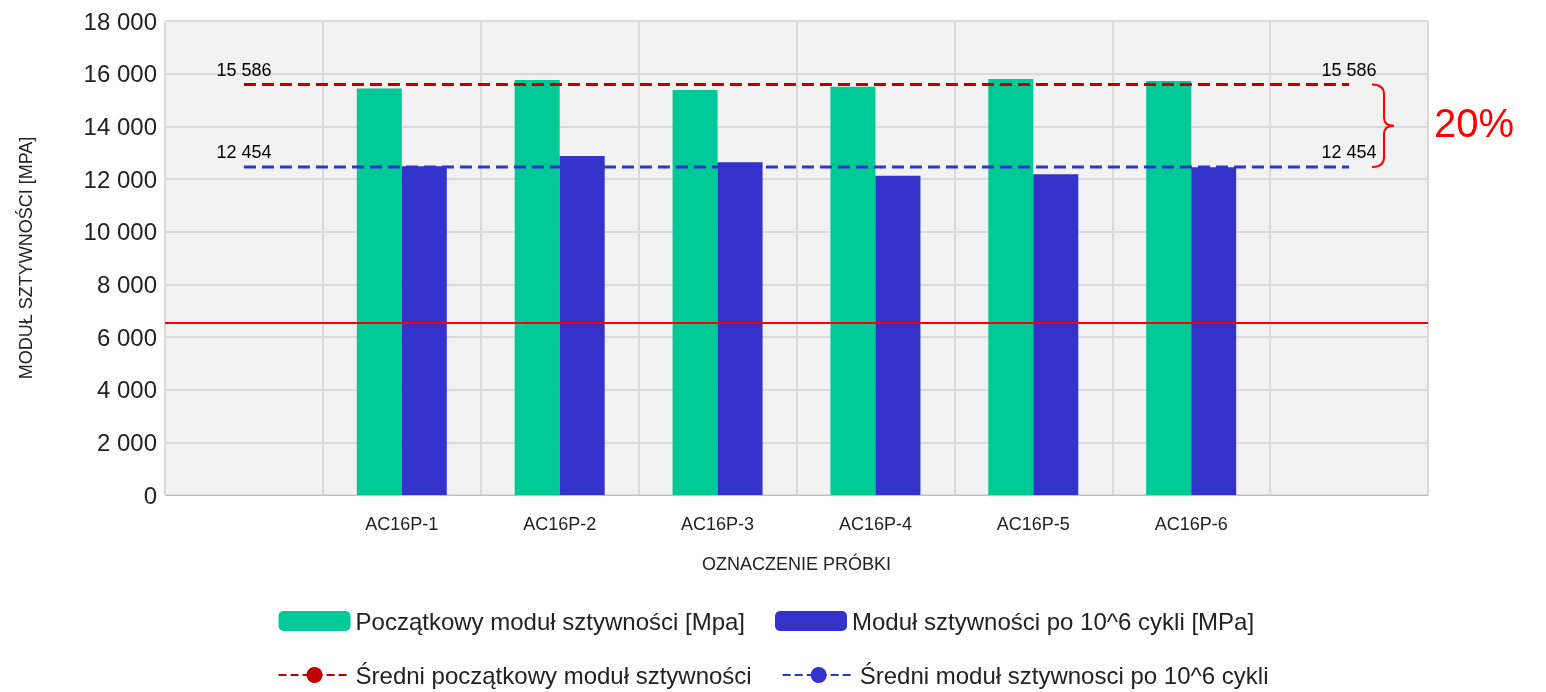 The image size is (1546, 692). What do you see at coordinates (875, 524) in the screenshot?
I see `x-tick-label: AC16P-4` at bounding box center [875, 524].